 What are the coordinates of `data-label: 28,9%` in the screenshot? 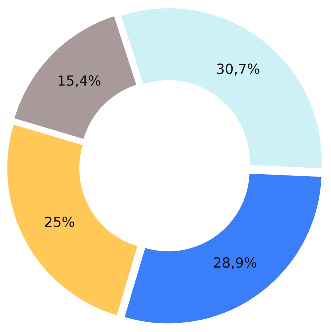 It's located at (235, 264).